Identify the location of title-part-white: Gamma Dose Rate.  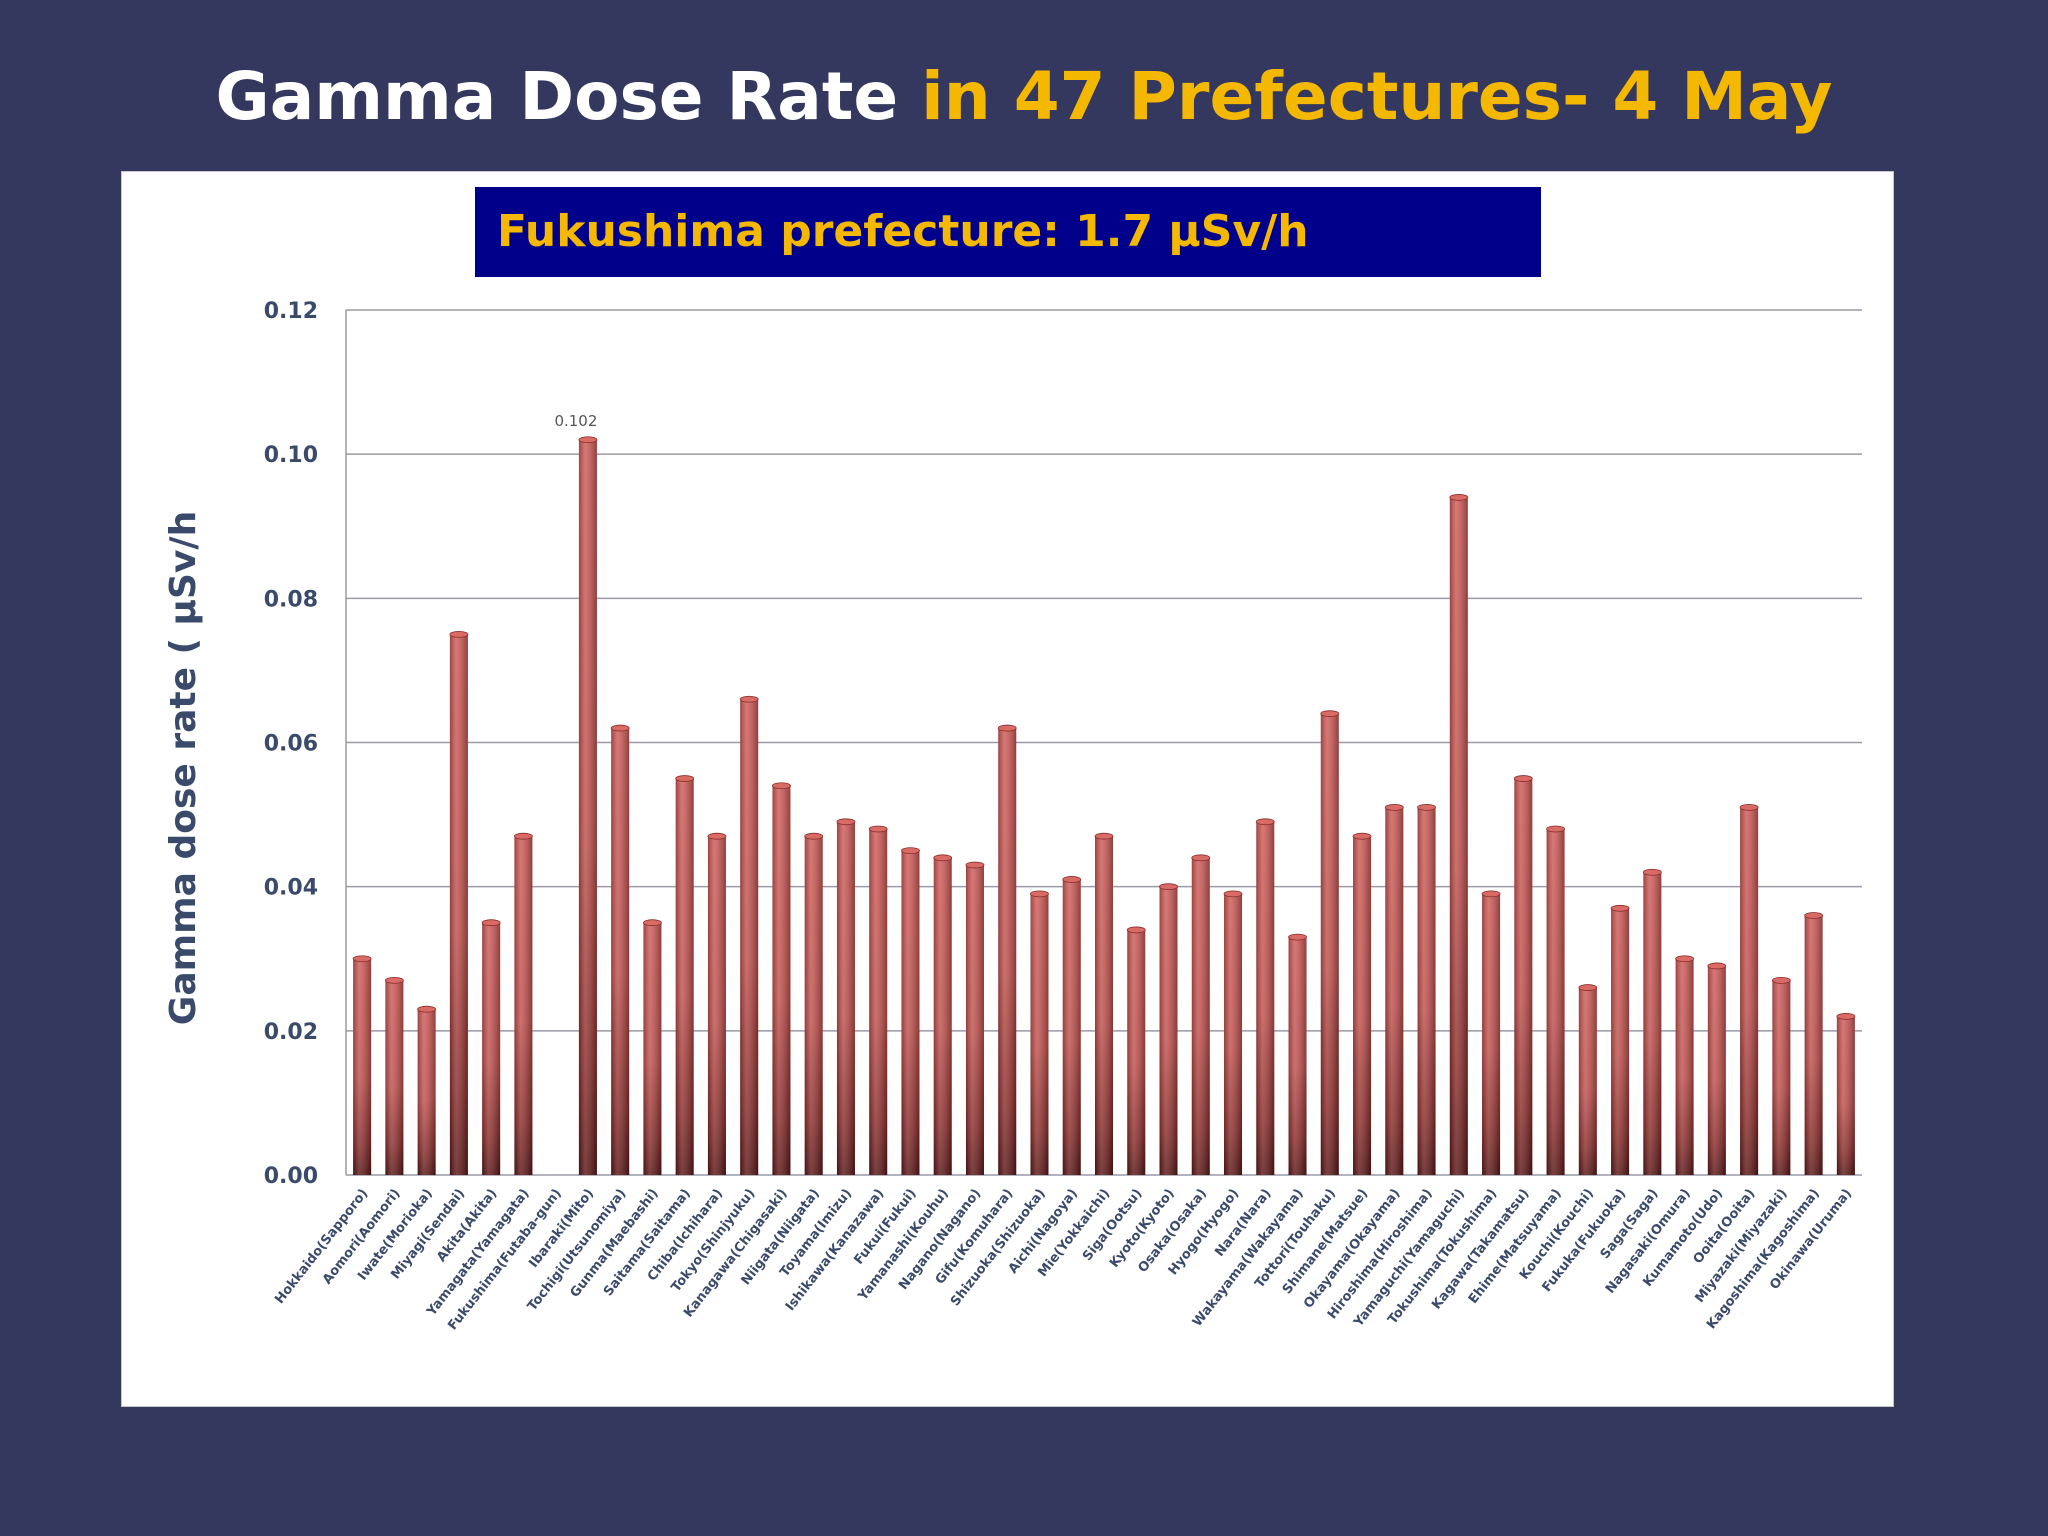
(568, 96).